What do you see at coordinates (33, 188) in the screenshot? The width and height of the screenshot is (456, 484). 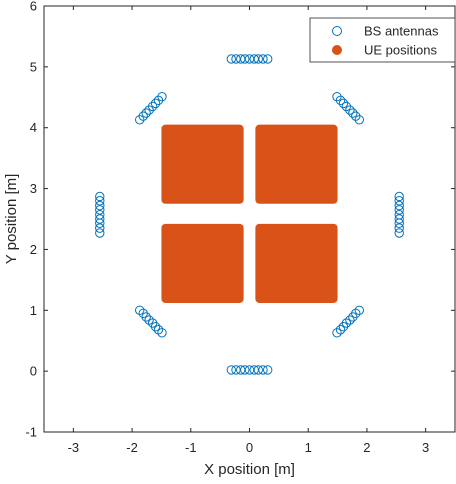 I see `y-tick-label: 3` at bounding box center [33, 188].